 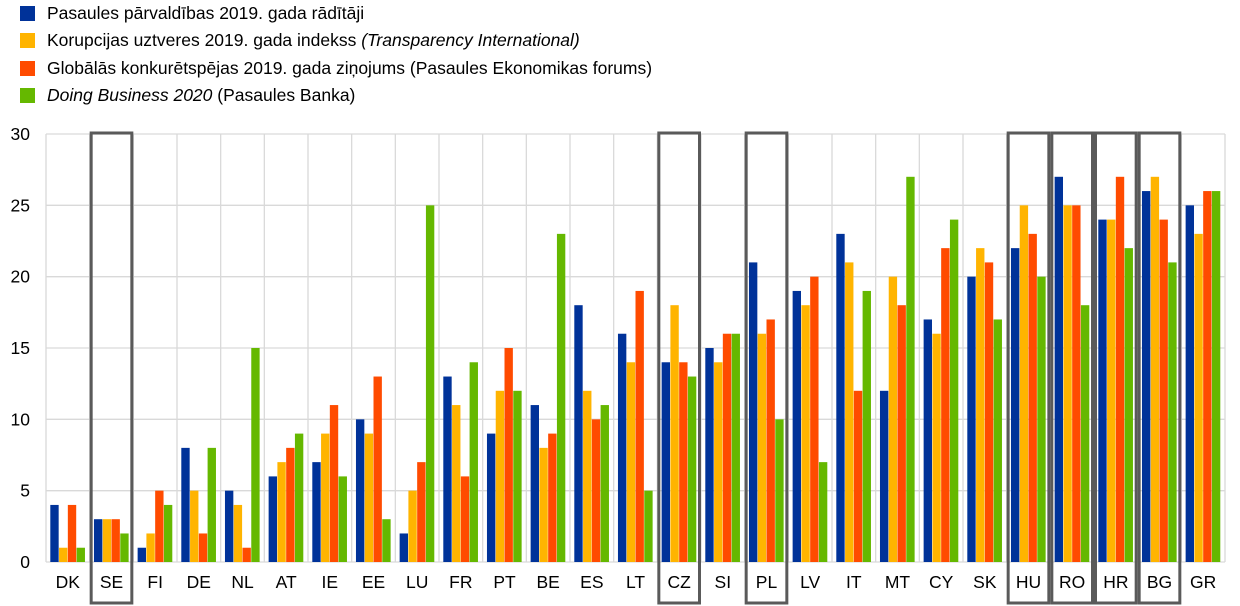 I want to click on highlight-box-cz, so click(x=679, y=368).